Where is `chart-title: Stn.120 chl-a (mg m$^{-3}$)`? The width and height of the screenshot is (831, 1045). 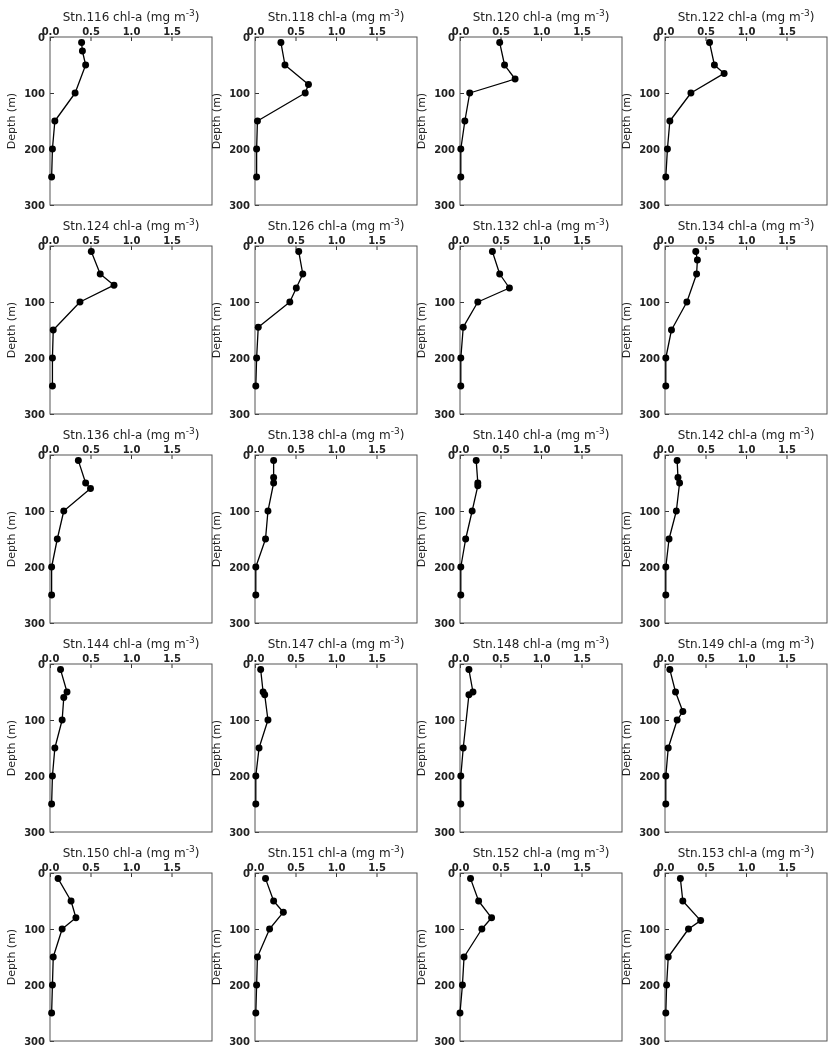 chart-title: Stn.120 chl-a (mg m$^{-3}$) is located at coordinates (541, 16).